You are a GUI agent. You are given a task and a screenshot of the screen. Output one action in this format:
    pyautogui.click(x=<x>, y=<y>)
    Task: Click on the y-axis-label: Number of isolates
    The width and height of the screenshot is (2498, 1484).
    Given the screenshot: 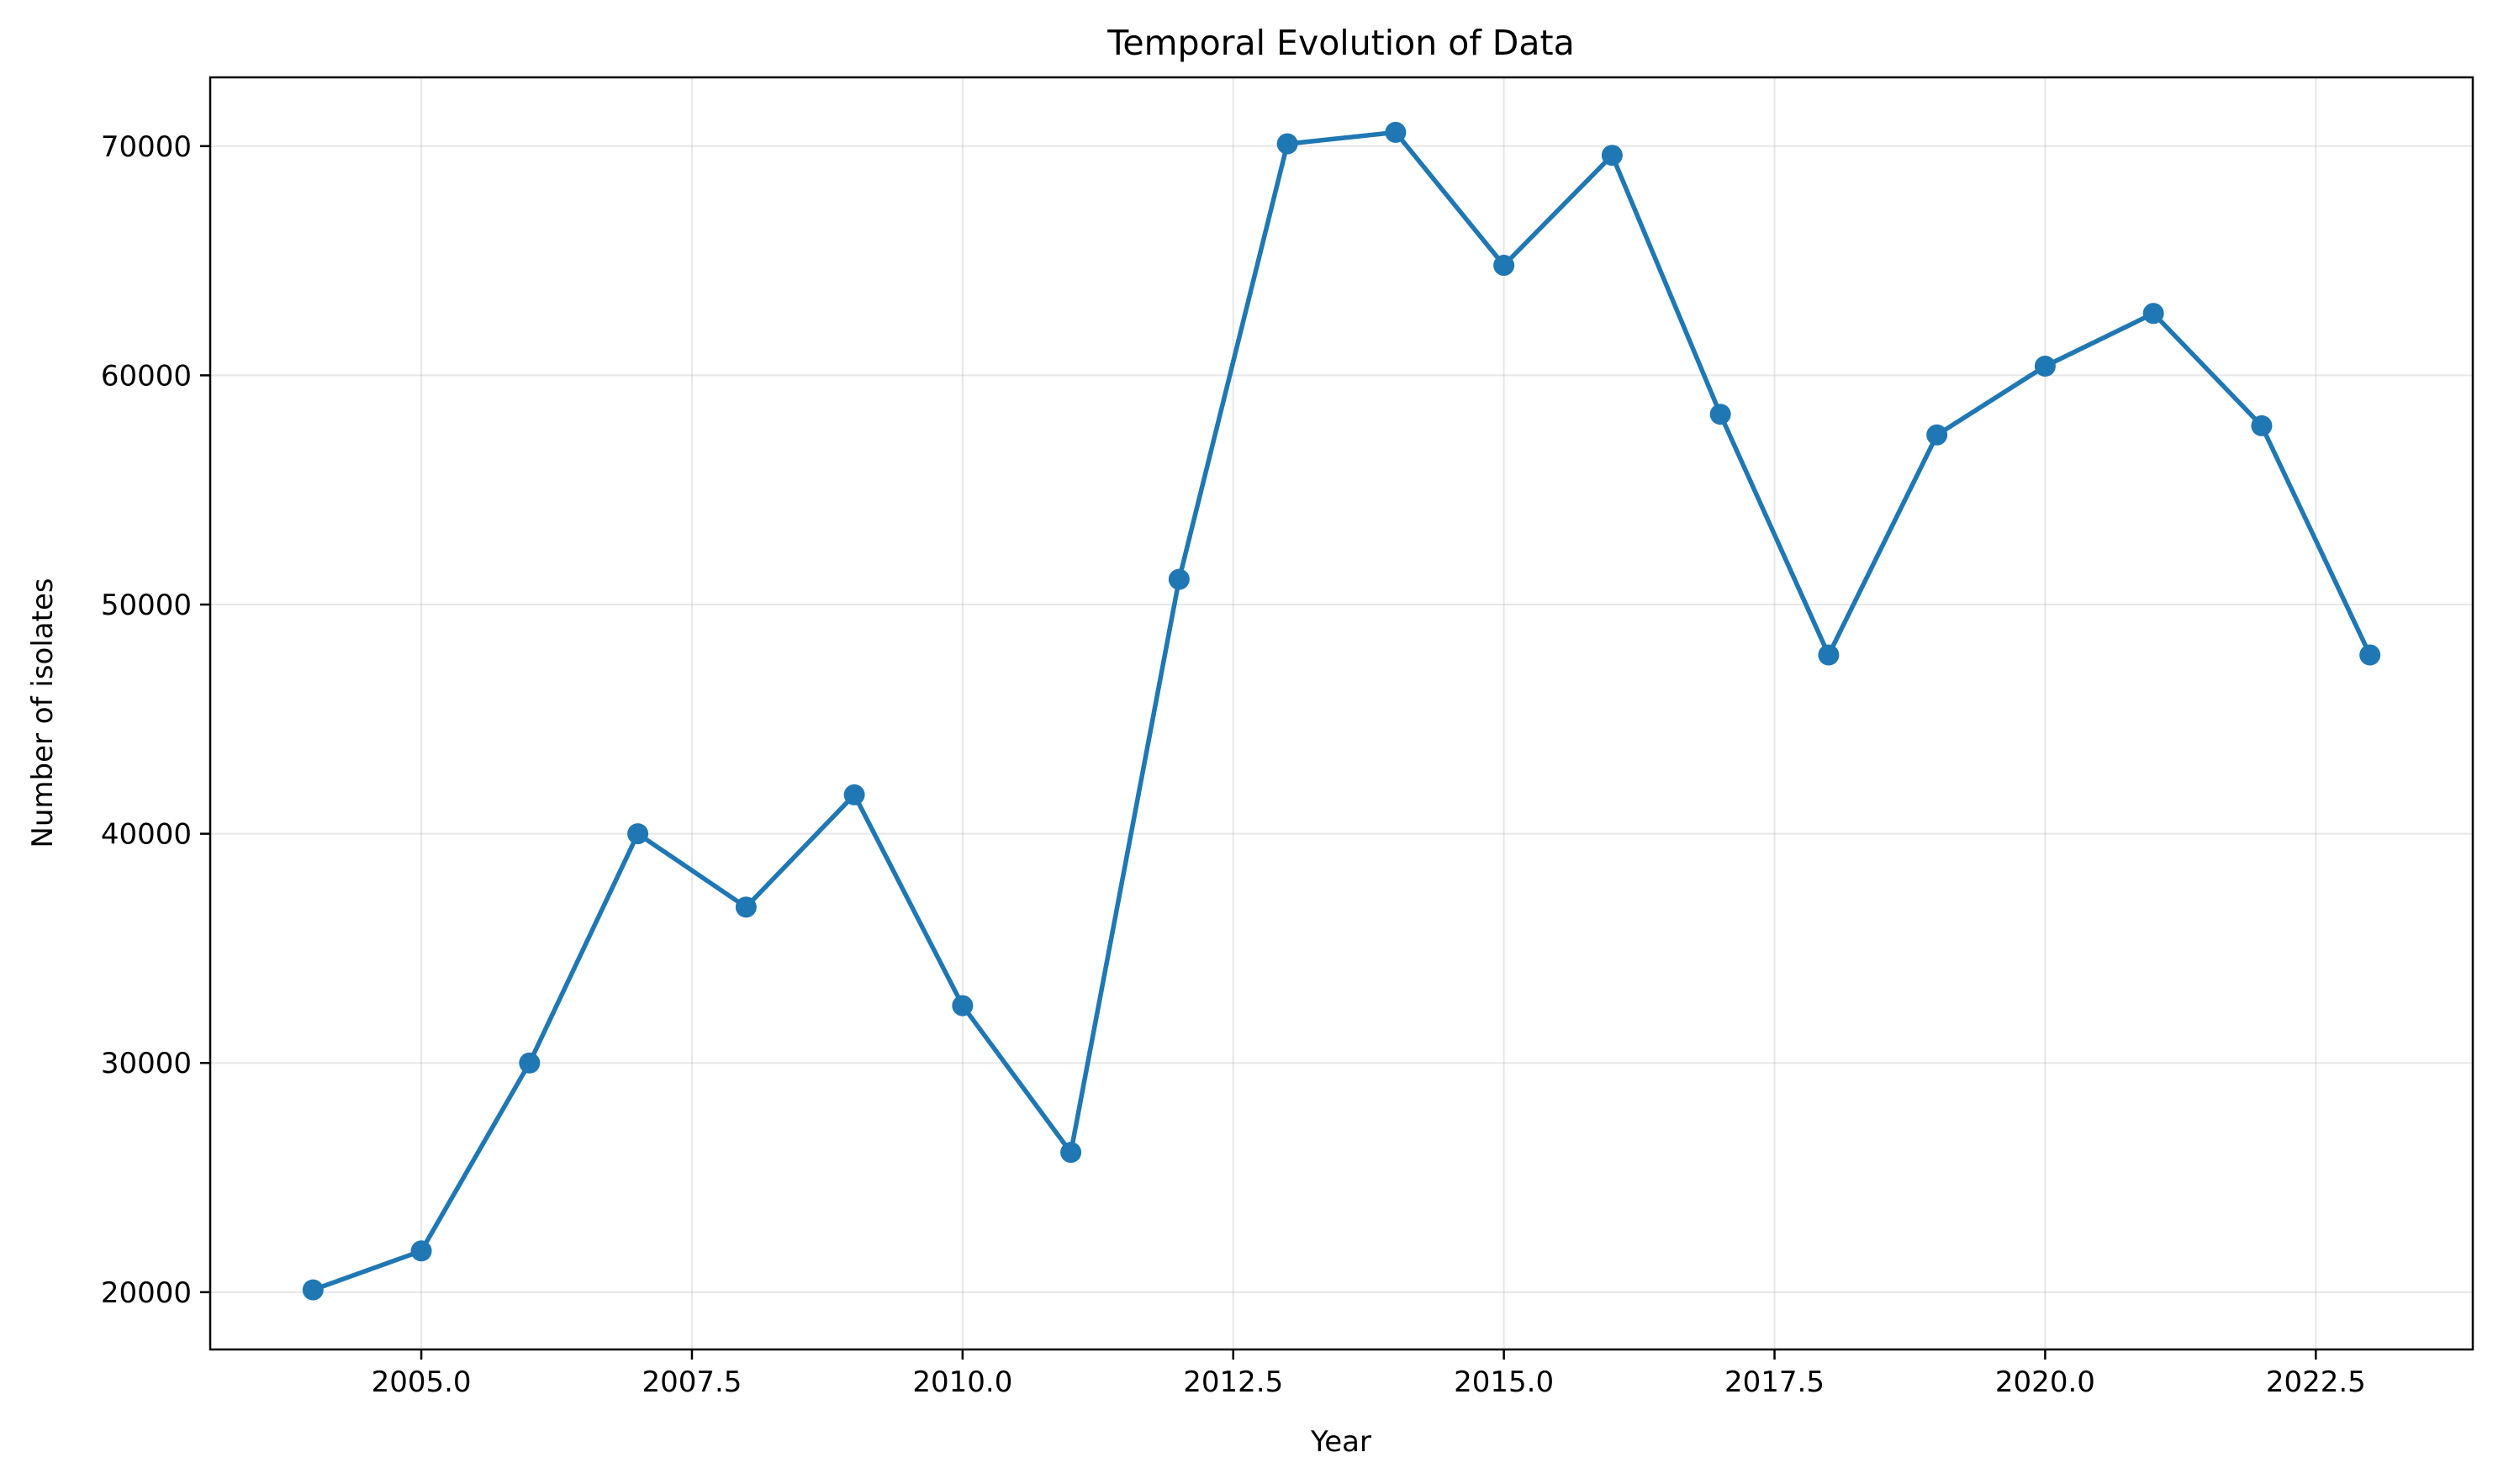 What is the action you would take?
    pyautogui.click(x=43, y=713)
    